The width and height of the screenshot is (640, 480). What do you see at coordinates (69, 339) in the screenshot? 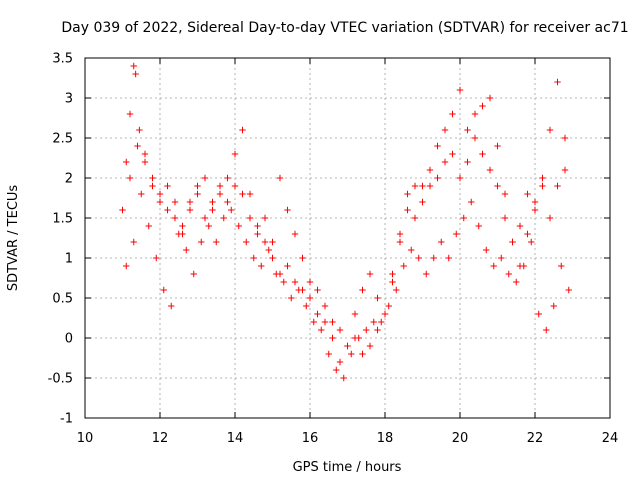
I see `y-tick-label: 0` at bounding box center [69, 339].